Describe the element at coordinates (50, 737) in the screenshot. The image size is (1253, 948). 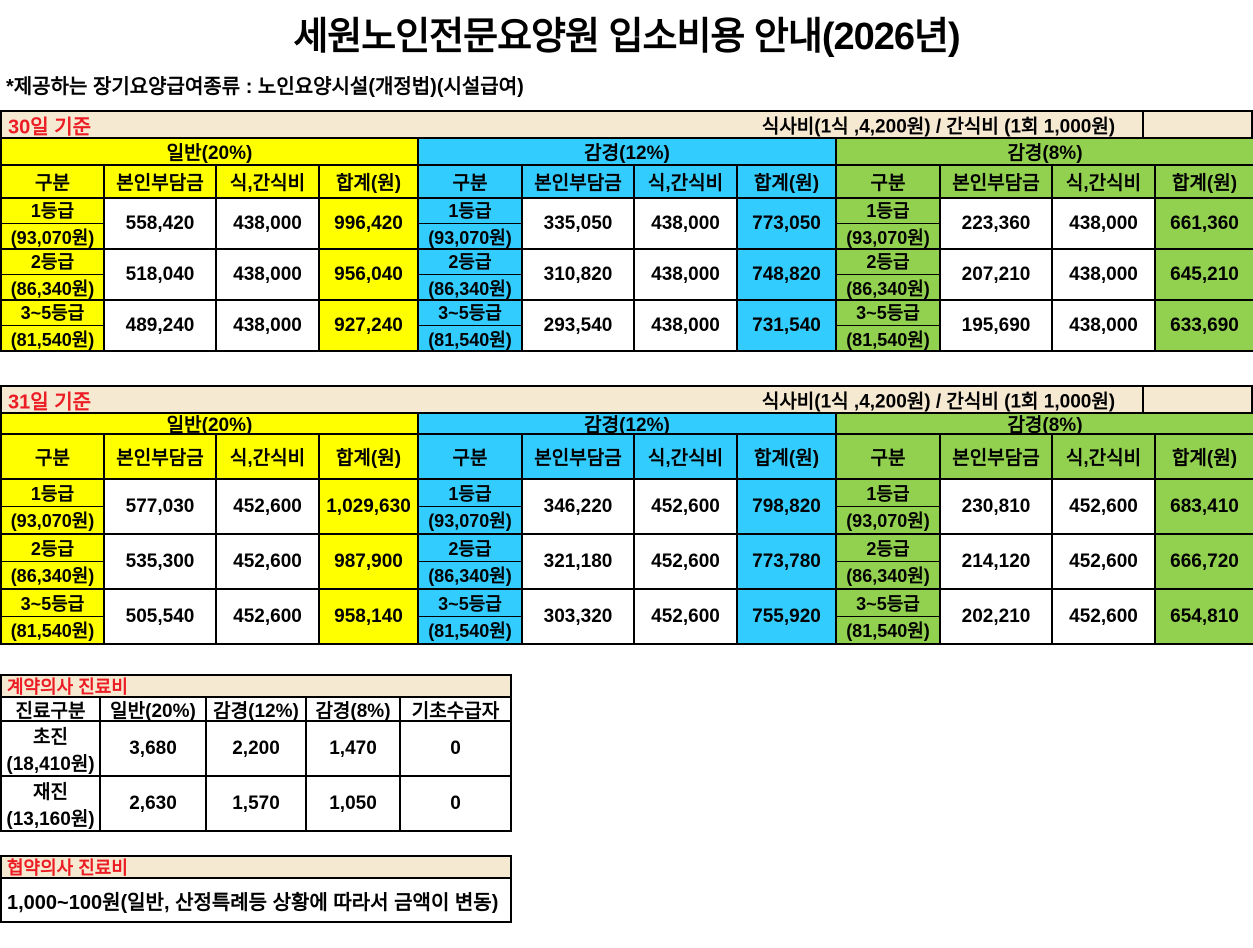
I see `visit-type-label: 초진` at that location.